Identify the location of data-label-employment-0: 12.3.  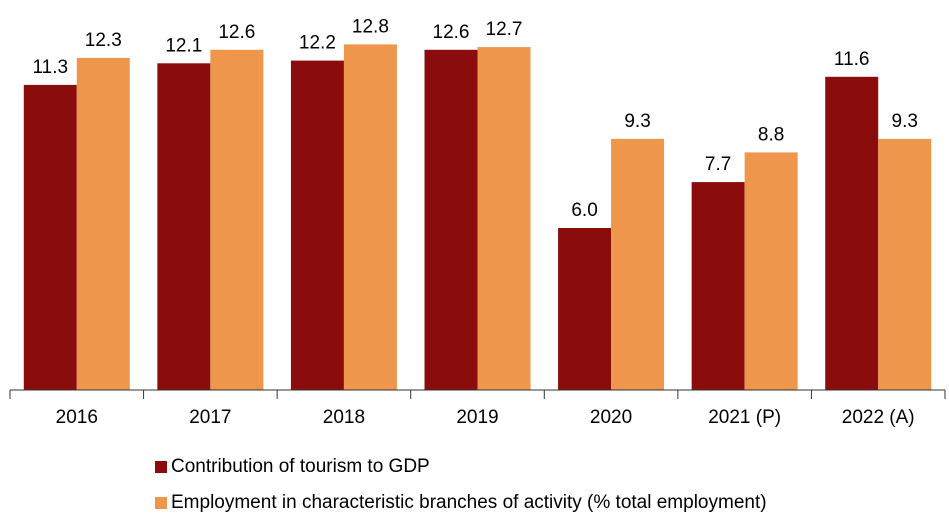
(103, 40).